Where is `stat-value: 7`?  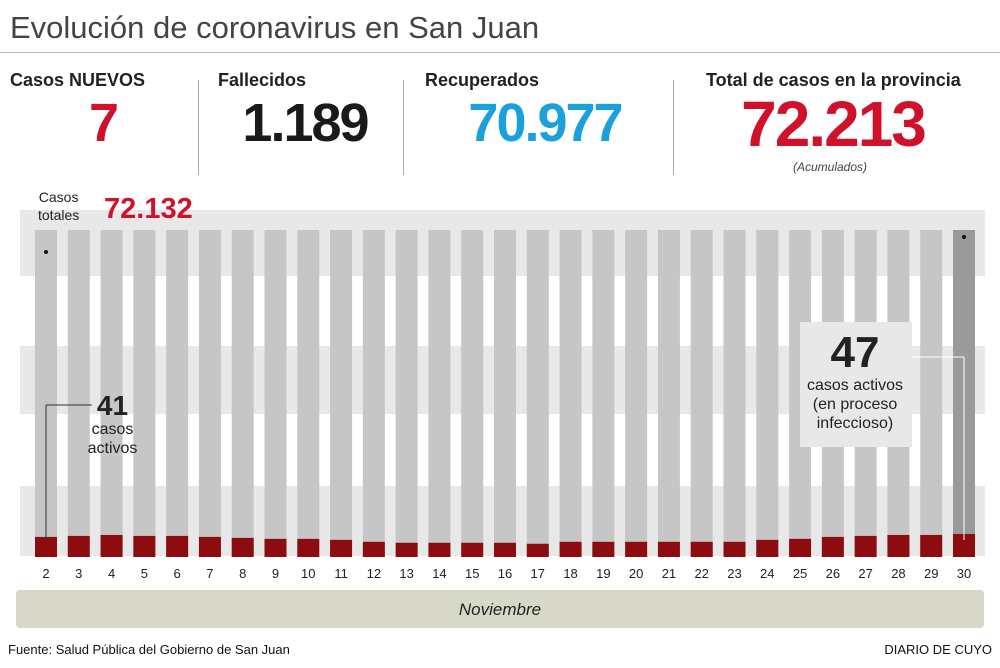 stat-value: 7 is located at coordinates (103, 123).